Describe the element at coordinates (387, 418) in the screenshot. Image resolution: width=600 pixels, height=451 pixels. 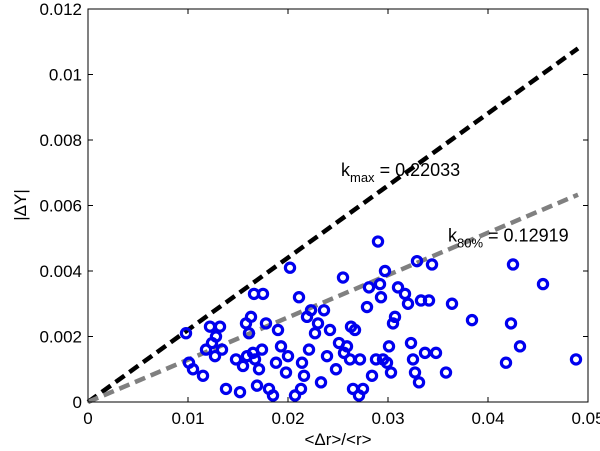
I see `x-tick-label: 0.03` at that location.